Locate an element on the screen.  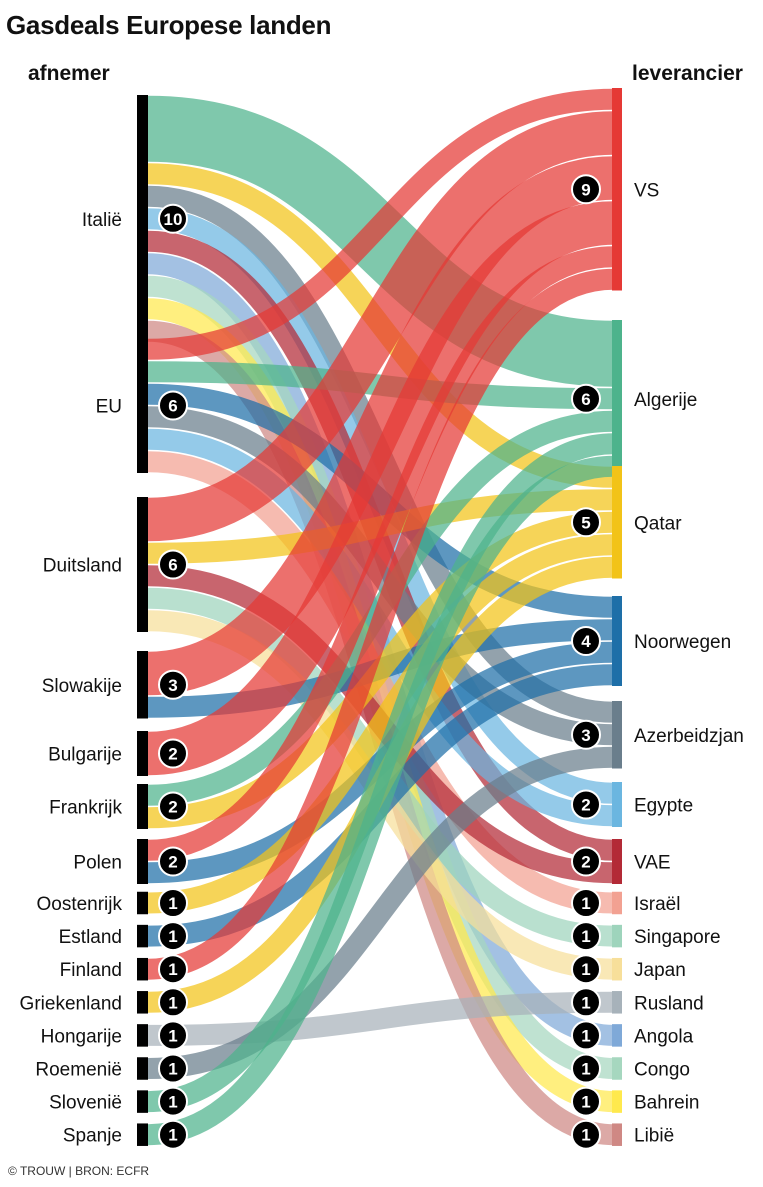
supplier-label-angola: Angola is located at coordinates (664, 1036).